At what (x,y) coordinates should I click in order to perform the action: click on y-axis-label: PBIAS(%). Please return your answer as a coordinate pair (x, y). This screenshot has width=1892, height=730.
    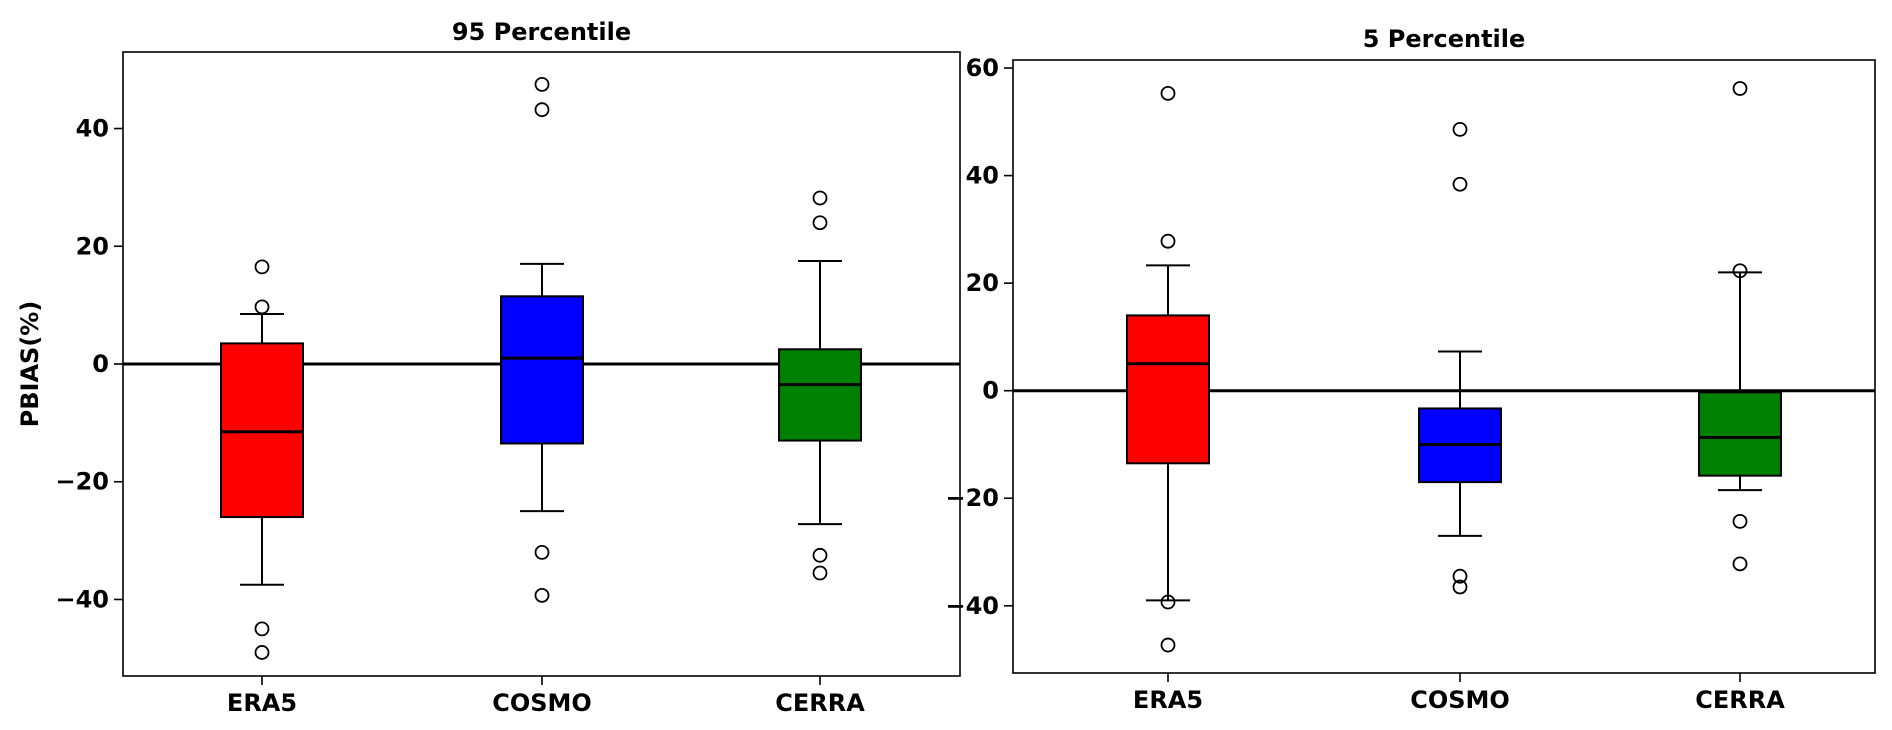
    Looking at the image, I should click on (30, 364).